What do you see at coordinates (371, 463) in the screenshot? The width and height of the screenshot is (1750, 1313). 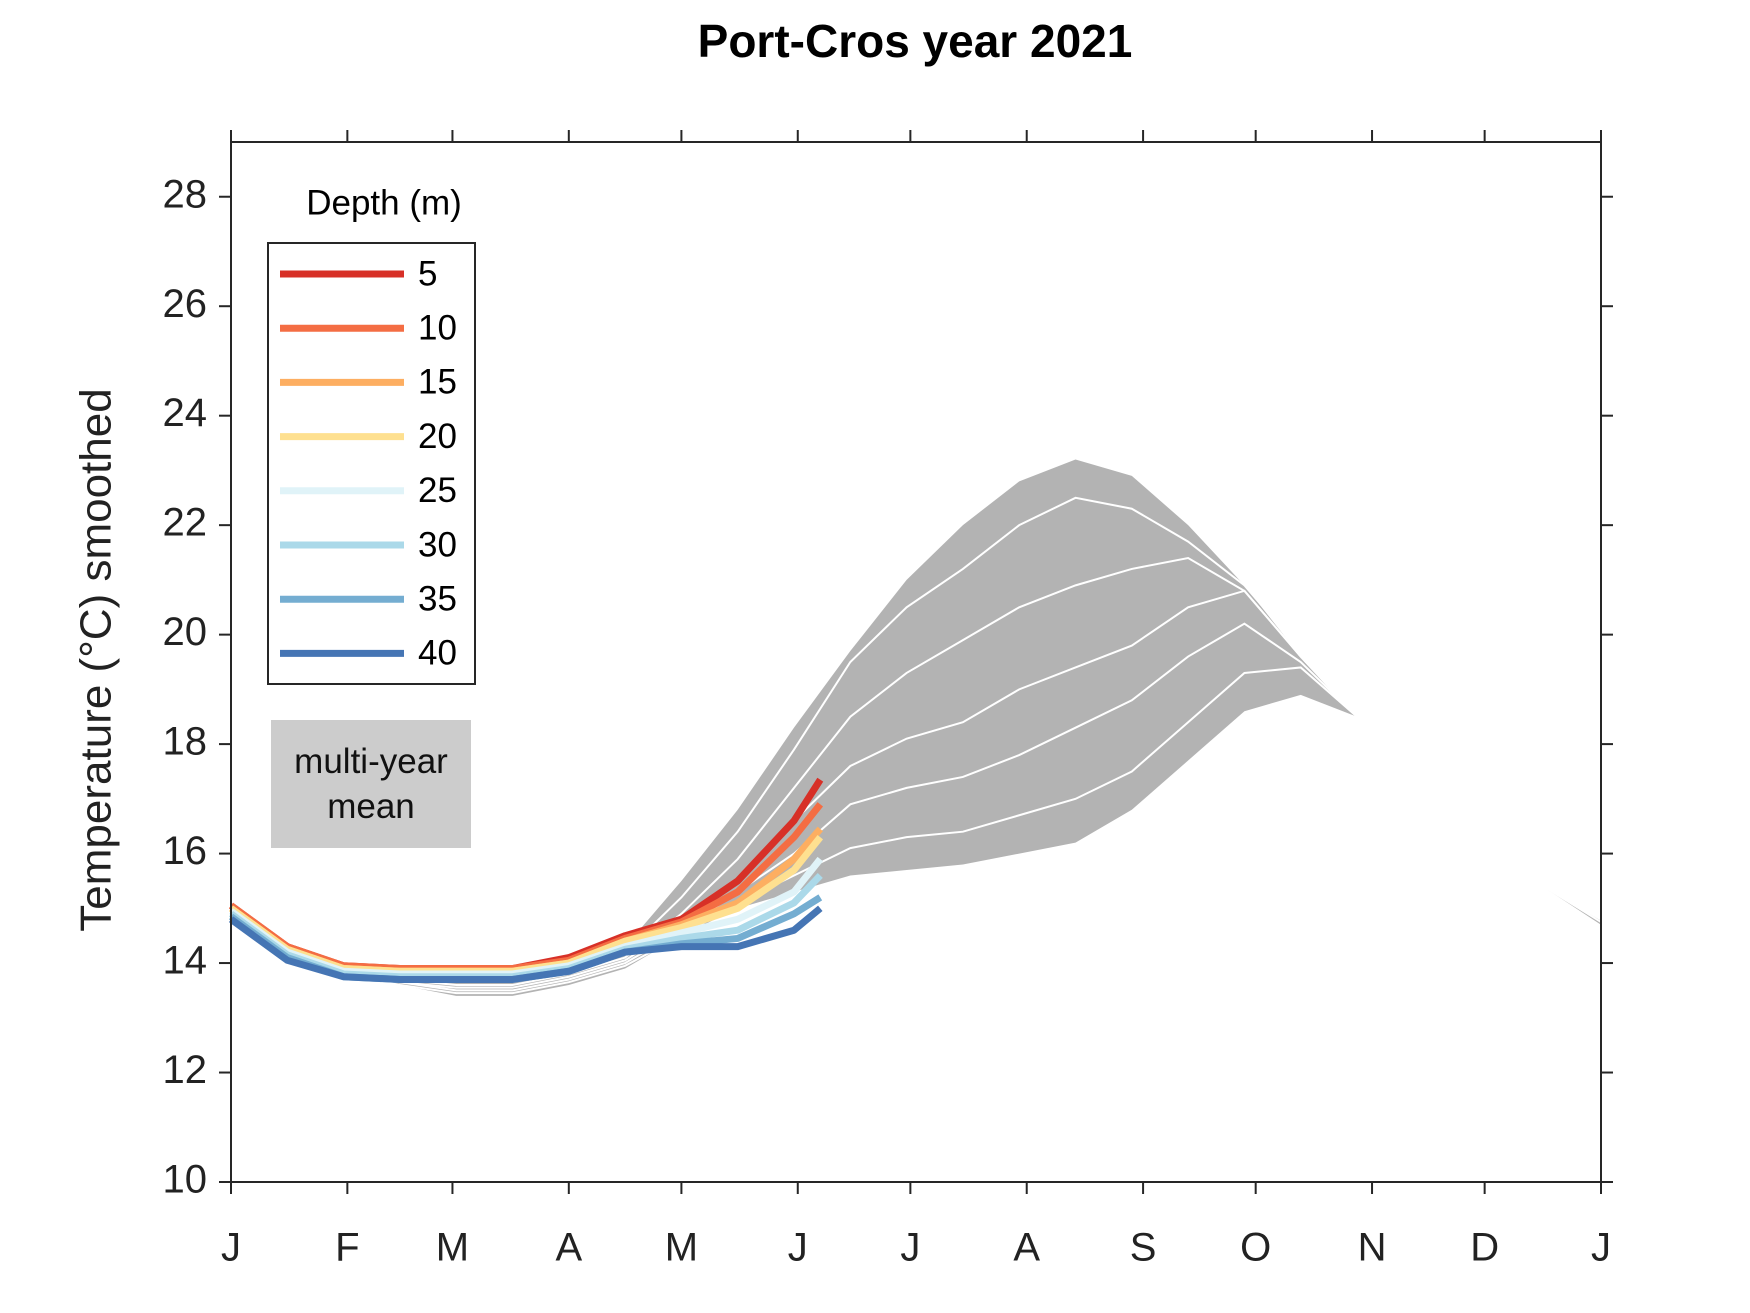 I see `legend-box` at bounding box center [371, 463].